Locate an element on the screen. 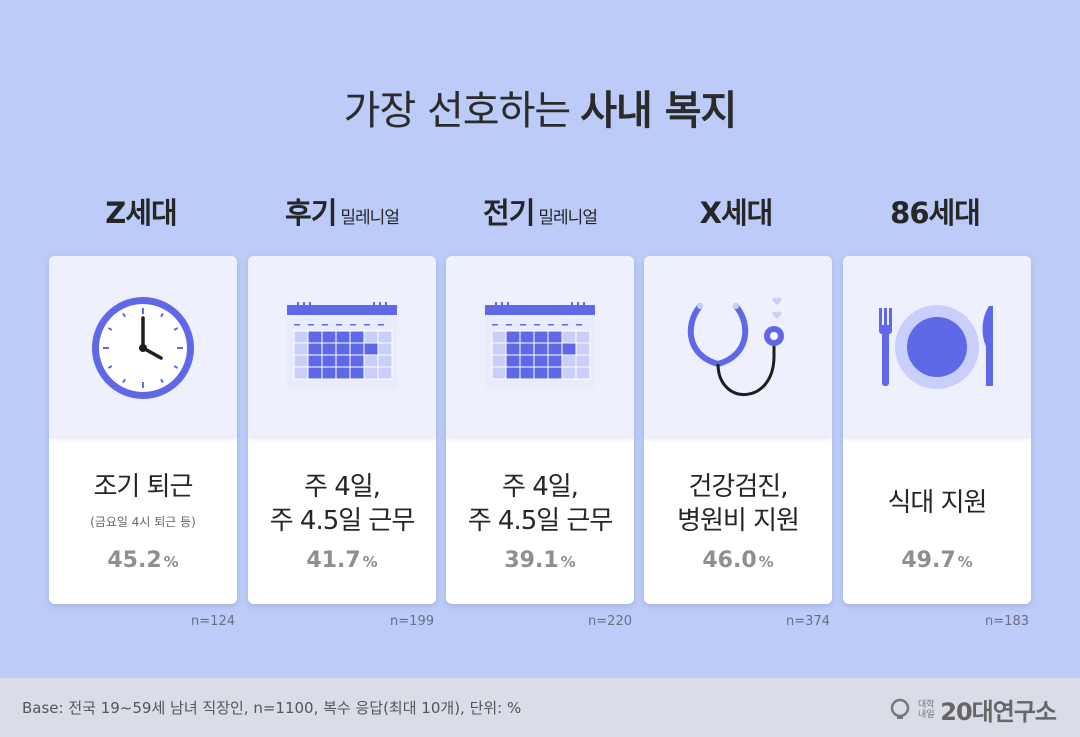  generation-label: X세대 is located at coordinates (736, 213).